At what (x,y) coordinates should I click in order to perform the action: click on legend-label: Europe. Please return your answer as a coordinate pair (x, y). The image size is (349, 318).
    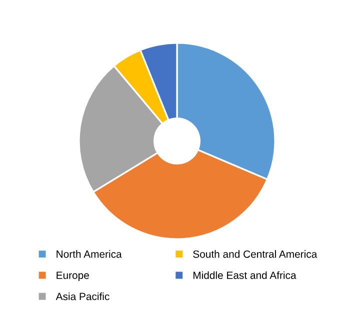
    Looking at the image, I should click on (72, 277).